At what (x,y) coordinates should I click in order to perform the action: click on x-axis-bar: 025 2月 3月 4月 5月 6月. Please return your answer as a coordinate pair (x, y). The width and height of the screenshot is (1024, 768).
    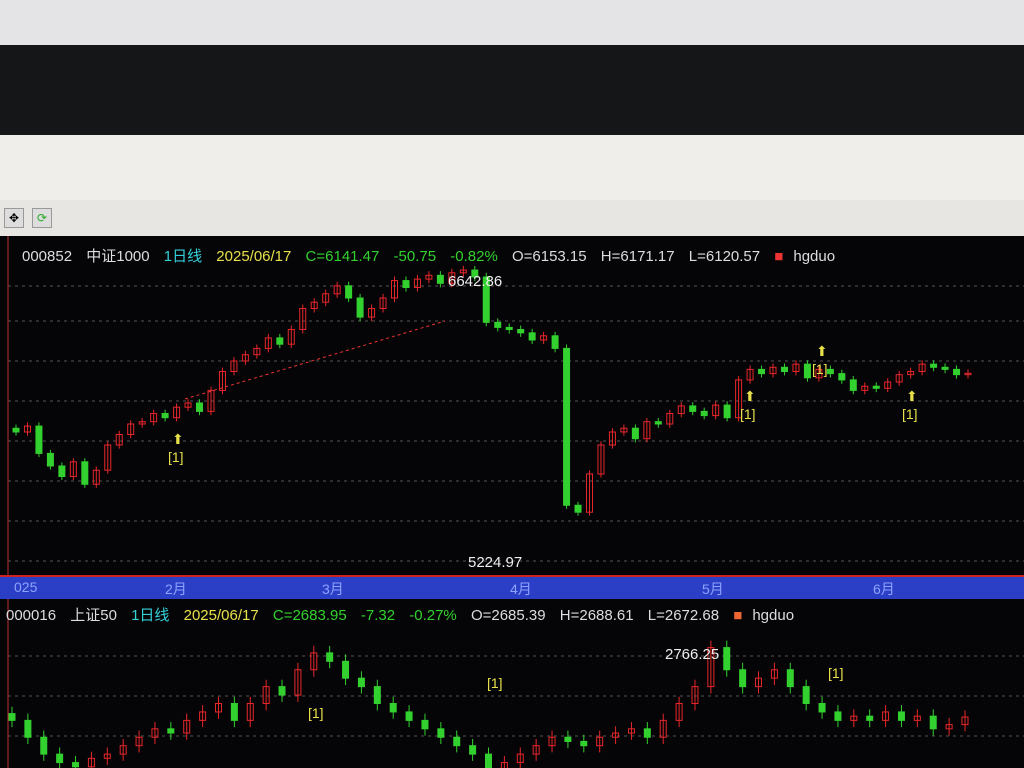
    Looking at the image, I should click on (512, 587).